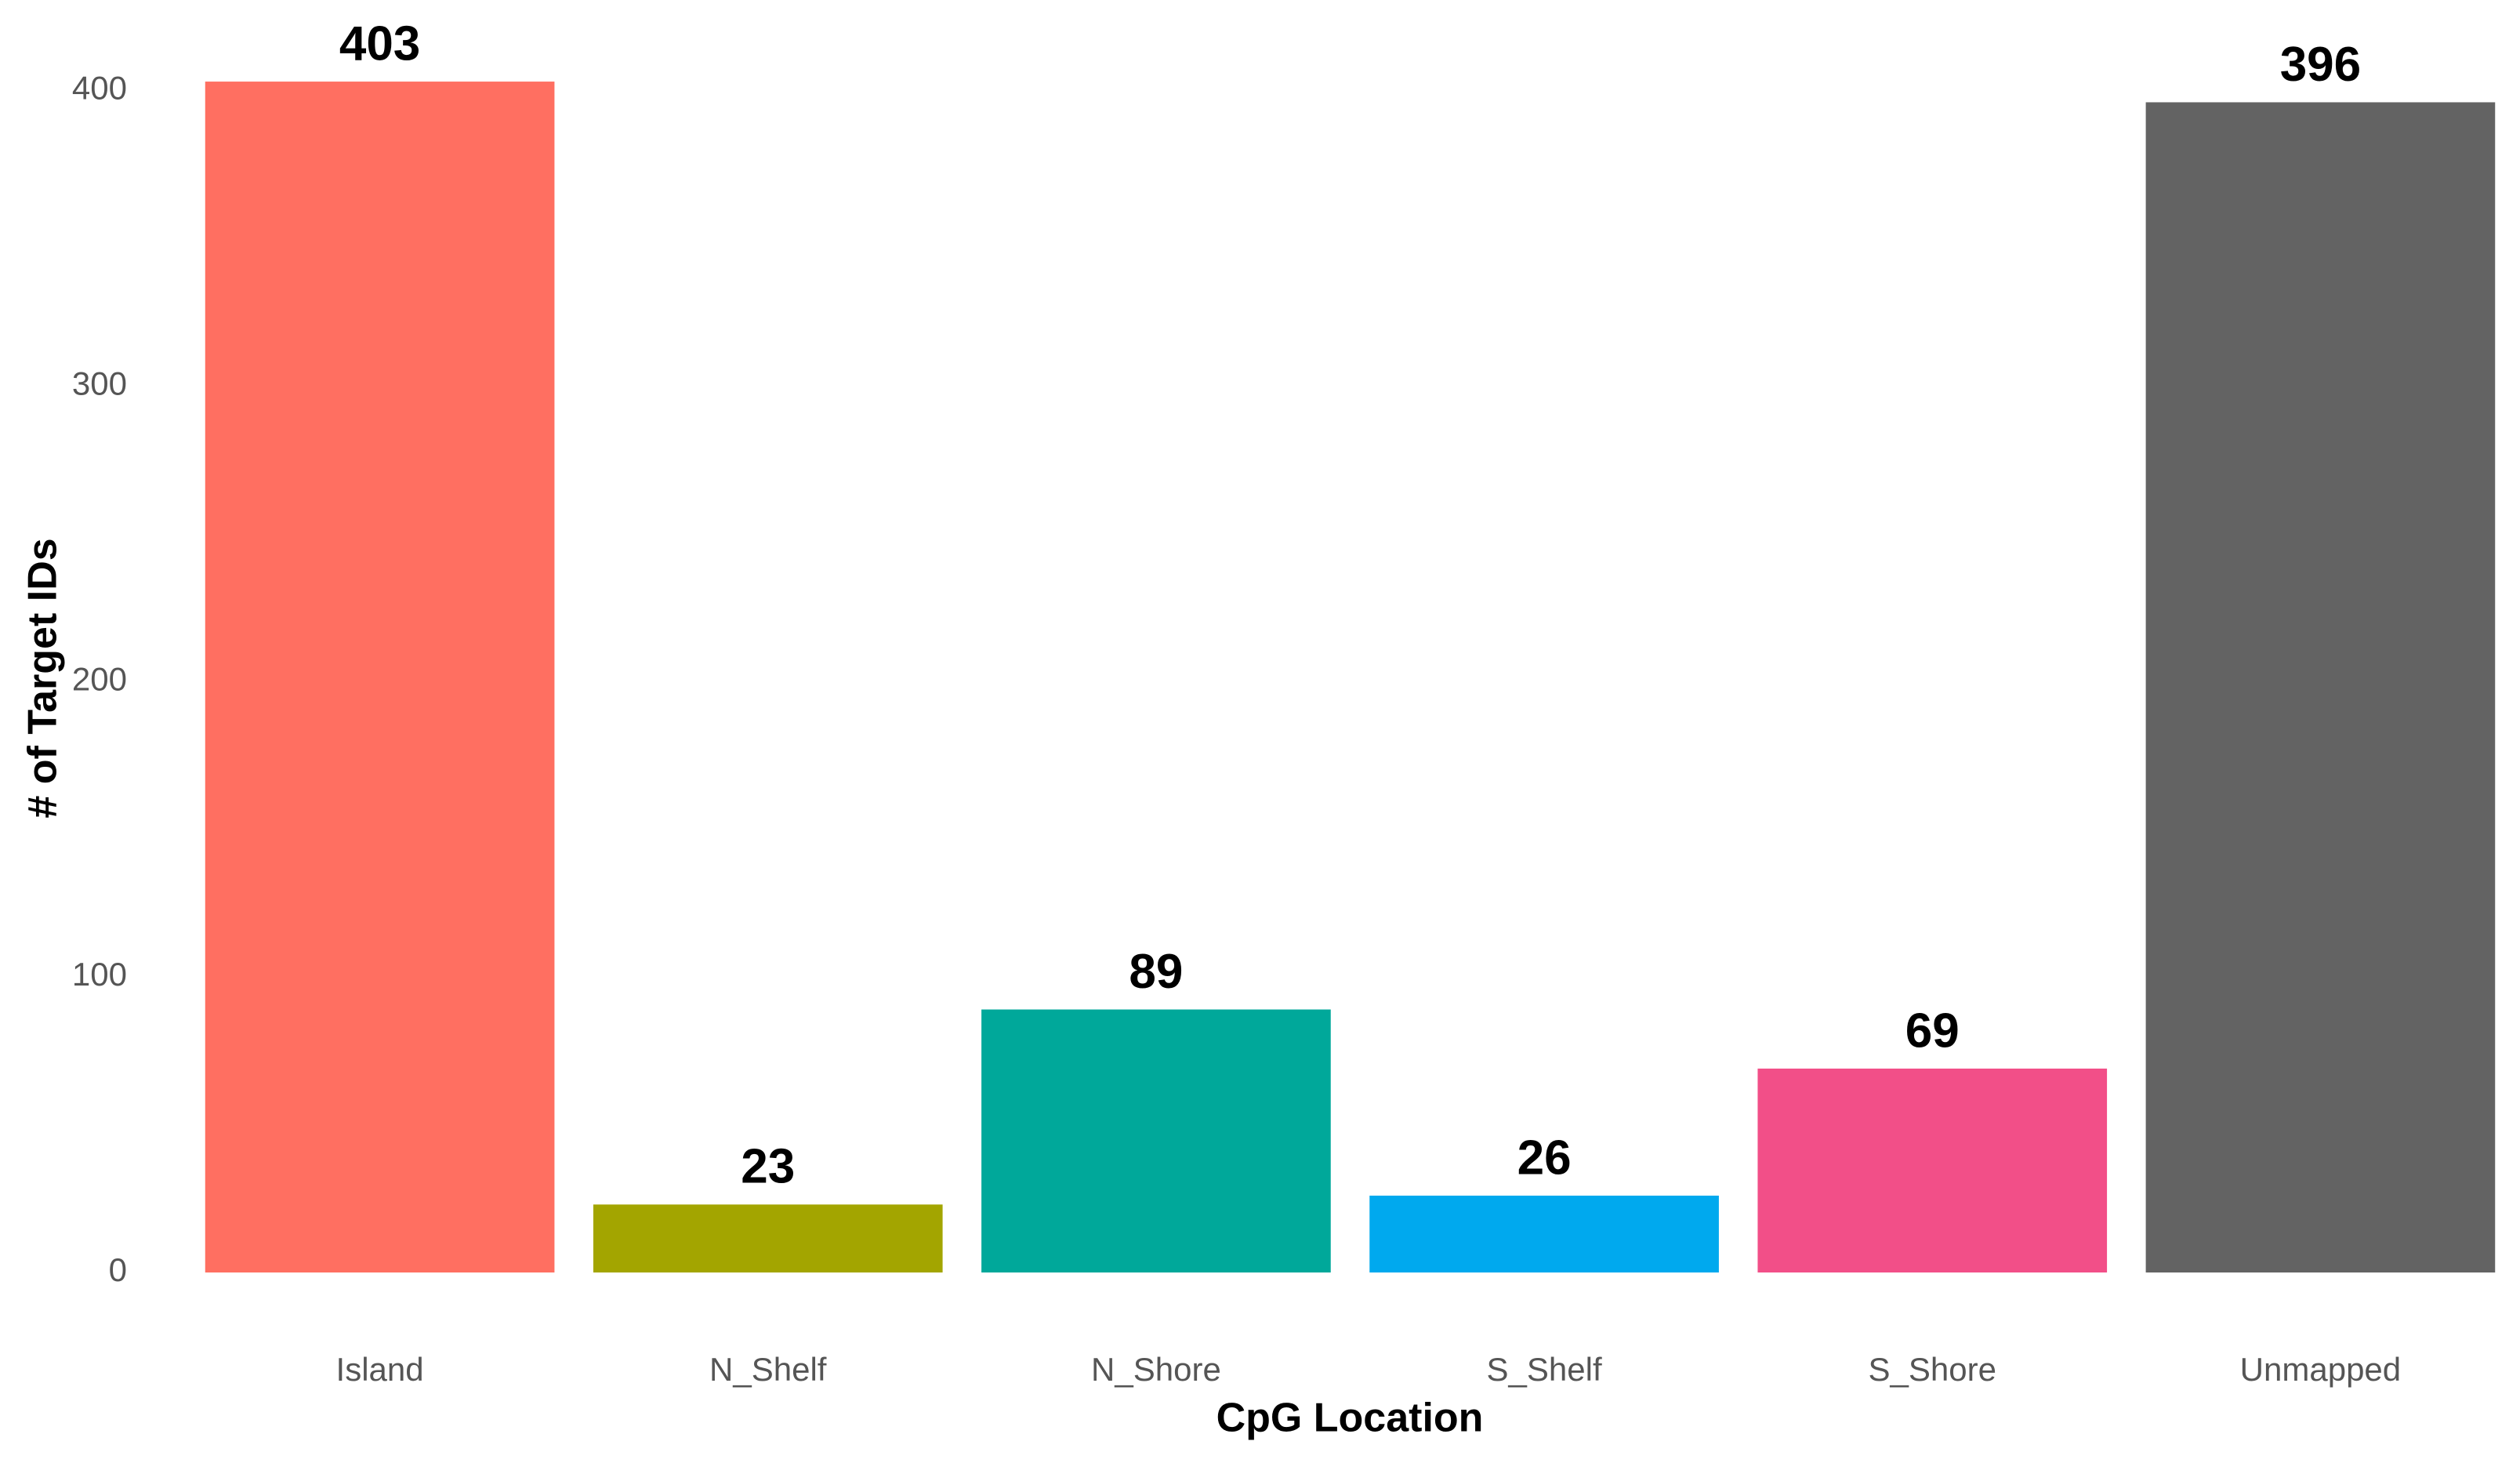  Describe the element at coordinates (99, 87) in the screenshot. I see `y-tick-label: 400` at that location.